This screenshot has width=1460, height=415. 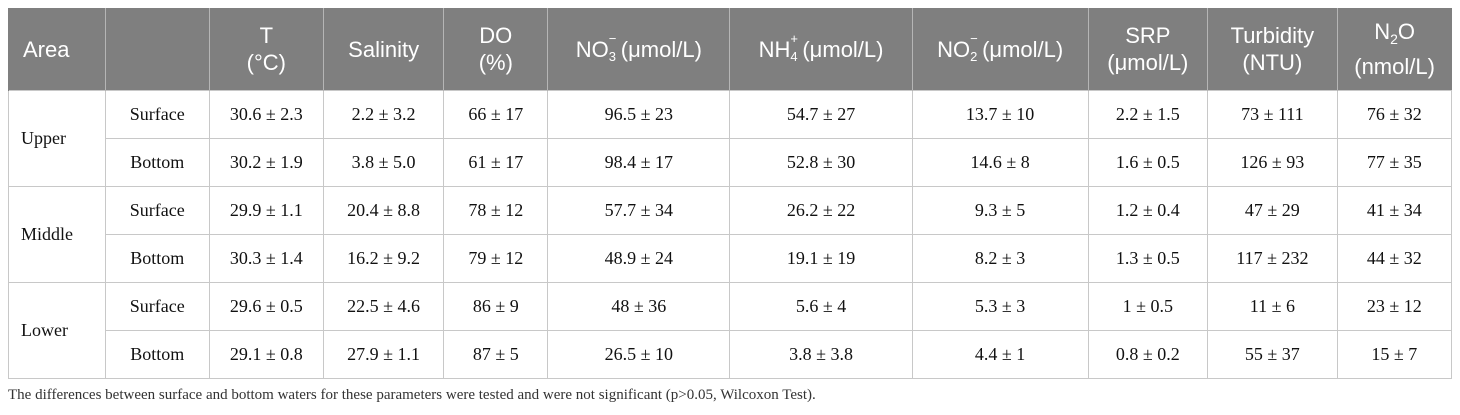 What do you see at coordinates (639, 162) in the screenshot?
I see `table-cell: 98.4 ± 17` at bounding box center [639, 162].